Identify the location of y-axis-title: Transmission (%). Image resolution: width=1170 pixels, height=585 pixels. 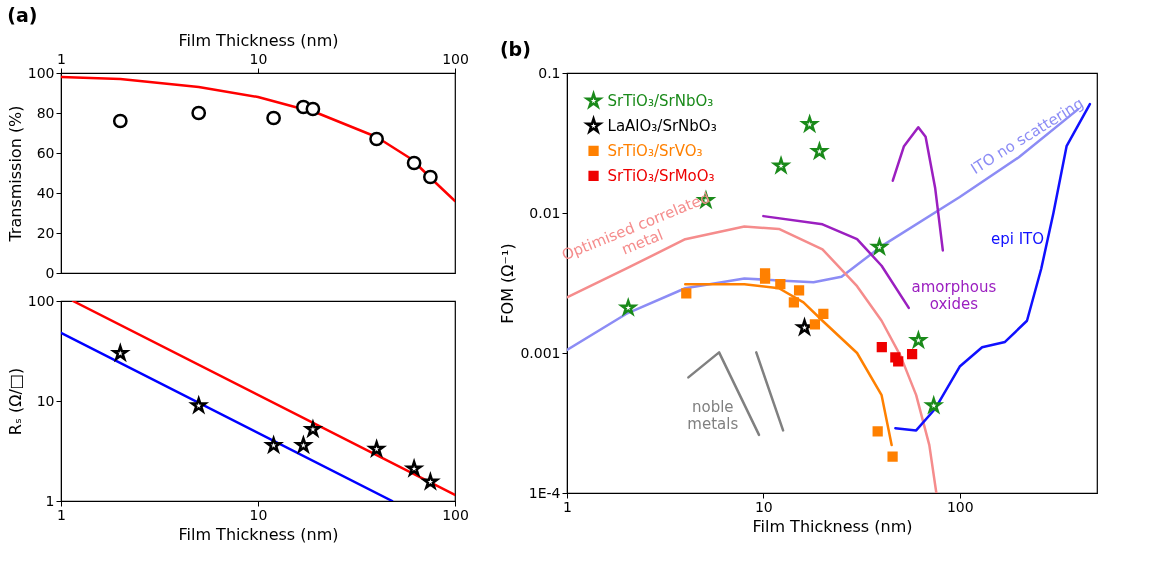
(15, 174).